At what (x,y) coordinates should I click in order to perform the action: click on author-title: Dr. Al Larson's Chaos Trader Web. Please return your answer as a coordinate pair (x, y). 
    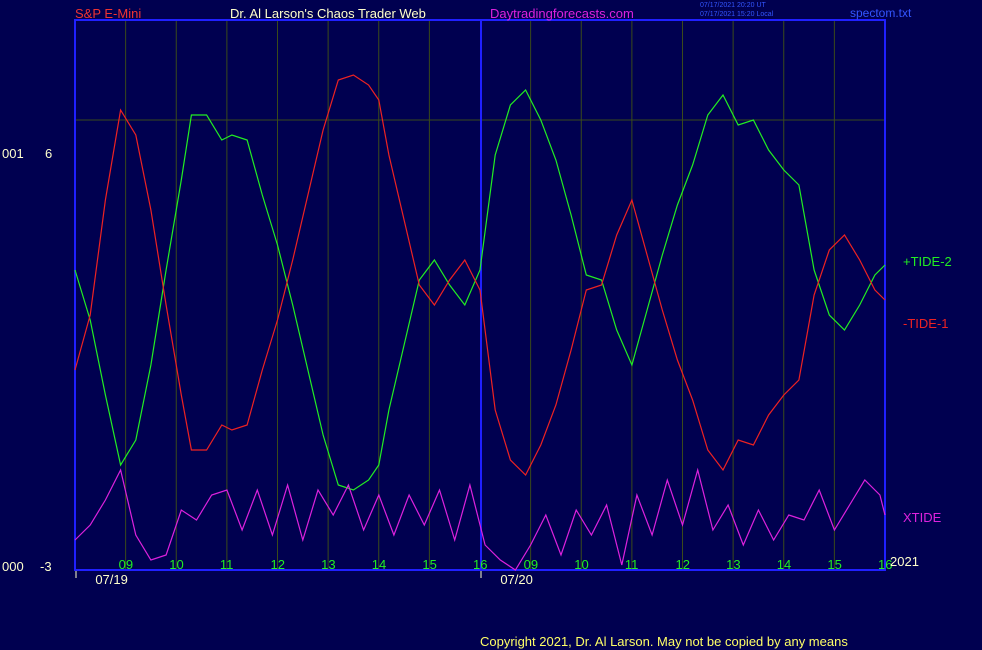
    Looking at the image, I should click on (328, 13).